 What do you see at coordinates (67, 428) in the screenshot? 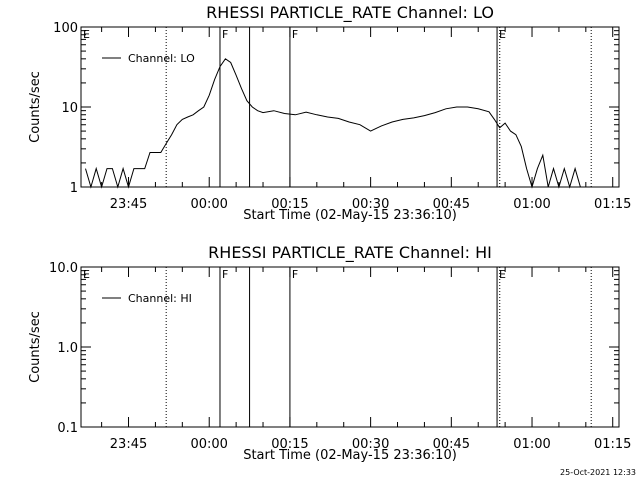
I see `y-tick-label: 0.1` at bounding box center [67, 428].